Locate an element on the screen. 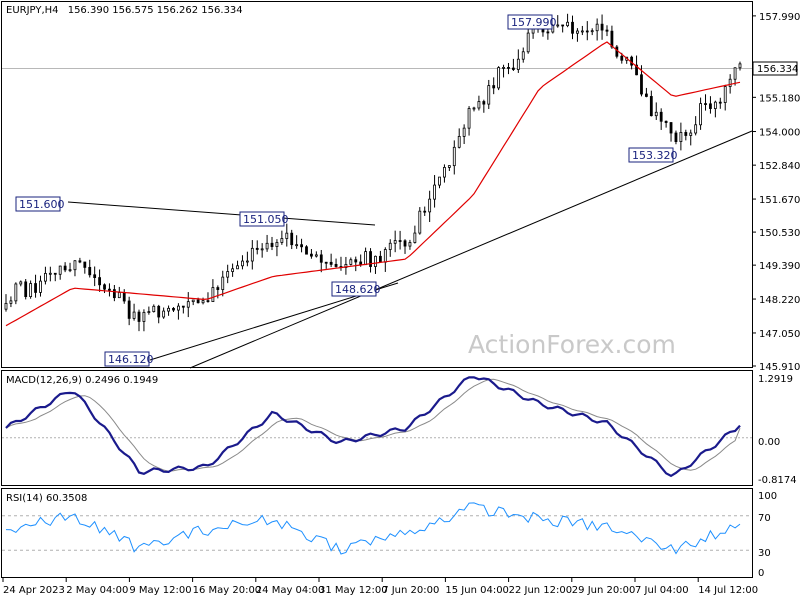 The height and width of the screenshot is (604, 800). time-tick-label: 7 Jun 20:00 is located at coordinates (410, 590).